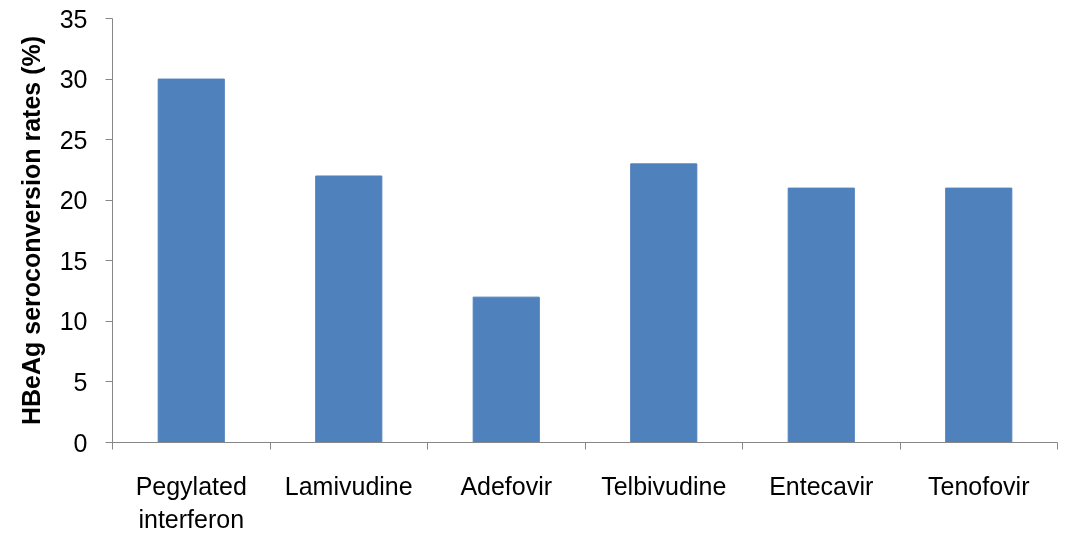 This screenshot has height=536, width=1067. I want to click on y-tick-label: 5, so click(80, 381).